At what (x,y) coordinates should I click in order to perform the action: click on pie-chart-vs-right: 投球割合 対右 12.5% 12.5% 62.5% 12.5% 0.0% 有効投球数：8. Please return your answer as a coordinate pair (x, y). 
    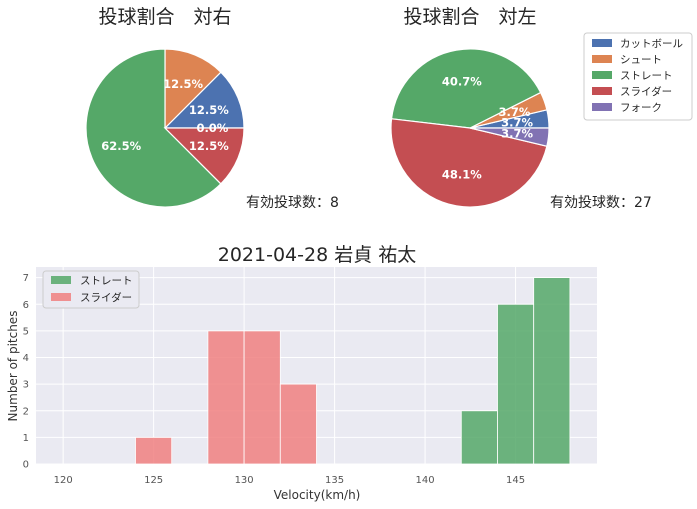
    Looking at the image, I should click on (212, 108).